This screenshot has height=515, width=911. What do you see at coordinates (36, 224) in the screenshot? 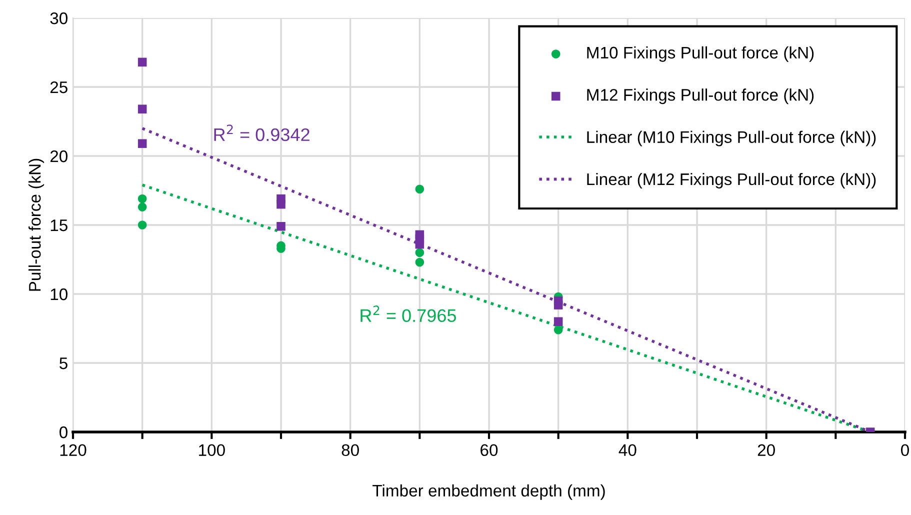
I see `y-axis-title: Pull-out force (kN)` at bounding box center [36, 224].